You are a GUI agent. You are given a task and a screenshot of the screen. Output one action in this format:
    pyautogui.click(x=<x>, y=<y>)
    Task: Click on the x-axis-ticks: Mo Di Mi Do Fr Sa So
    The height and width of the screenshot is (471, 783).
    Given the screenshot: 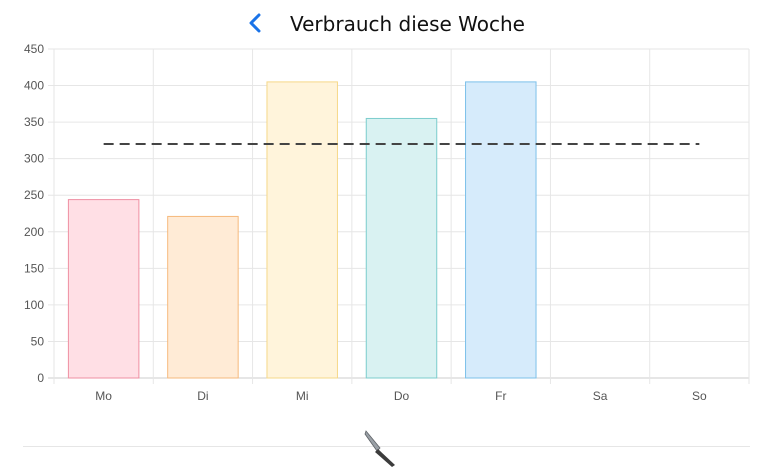 What is the action you would take?
    pyautogui.click(x=401, y=396)
    